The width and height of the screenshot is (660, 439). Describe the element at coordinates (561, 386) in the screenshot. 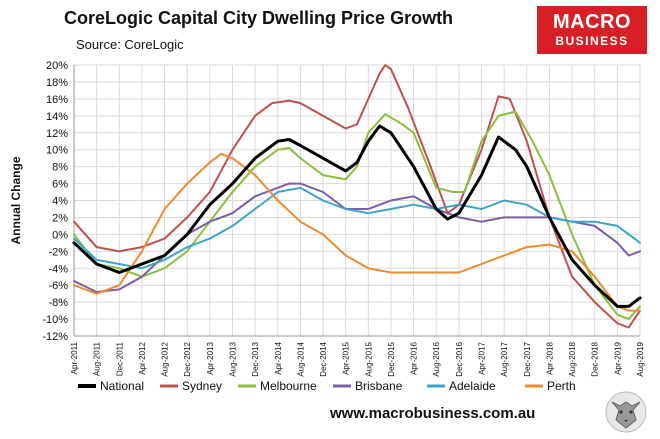

I see `legend-label-perth: Perth` at that location.